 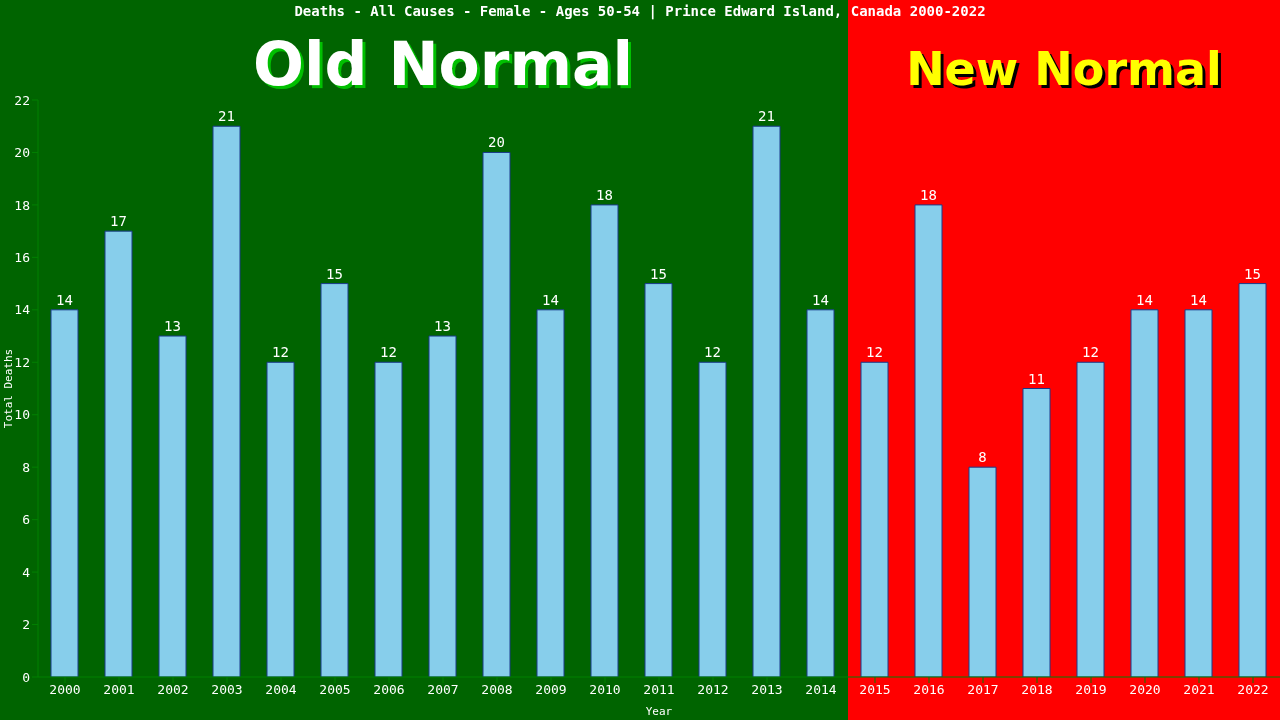 I want to click on y-tick-label: 6, so click(x=26, y=520).